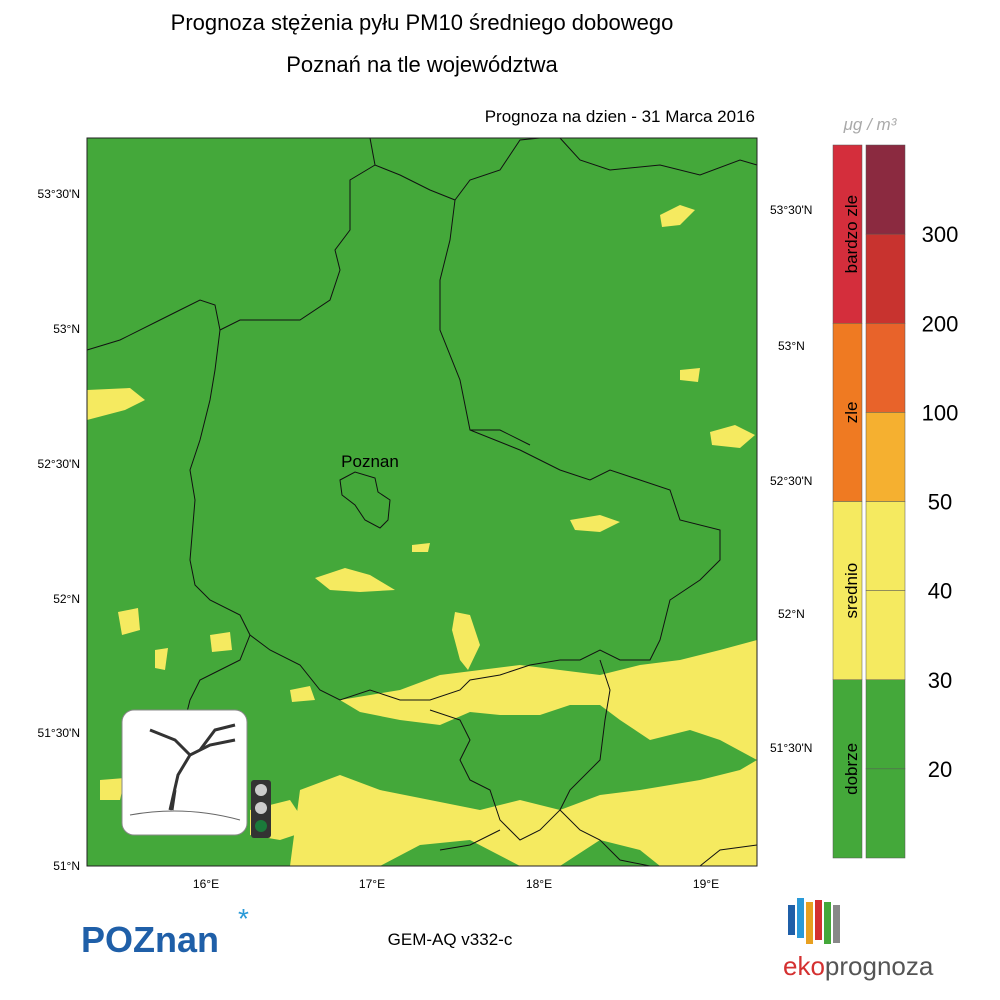 The height and width of the screenshot is (1000, 1000). What do you see at coordinates (206, 884) in the screenshot?
I see `lon-label: 16°E` at bounding box center [206, 884].